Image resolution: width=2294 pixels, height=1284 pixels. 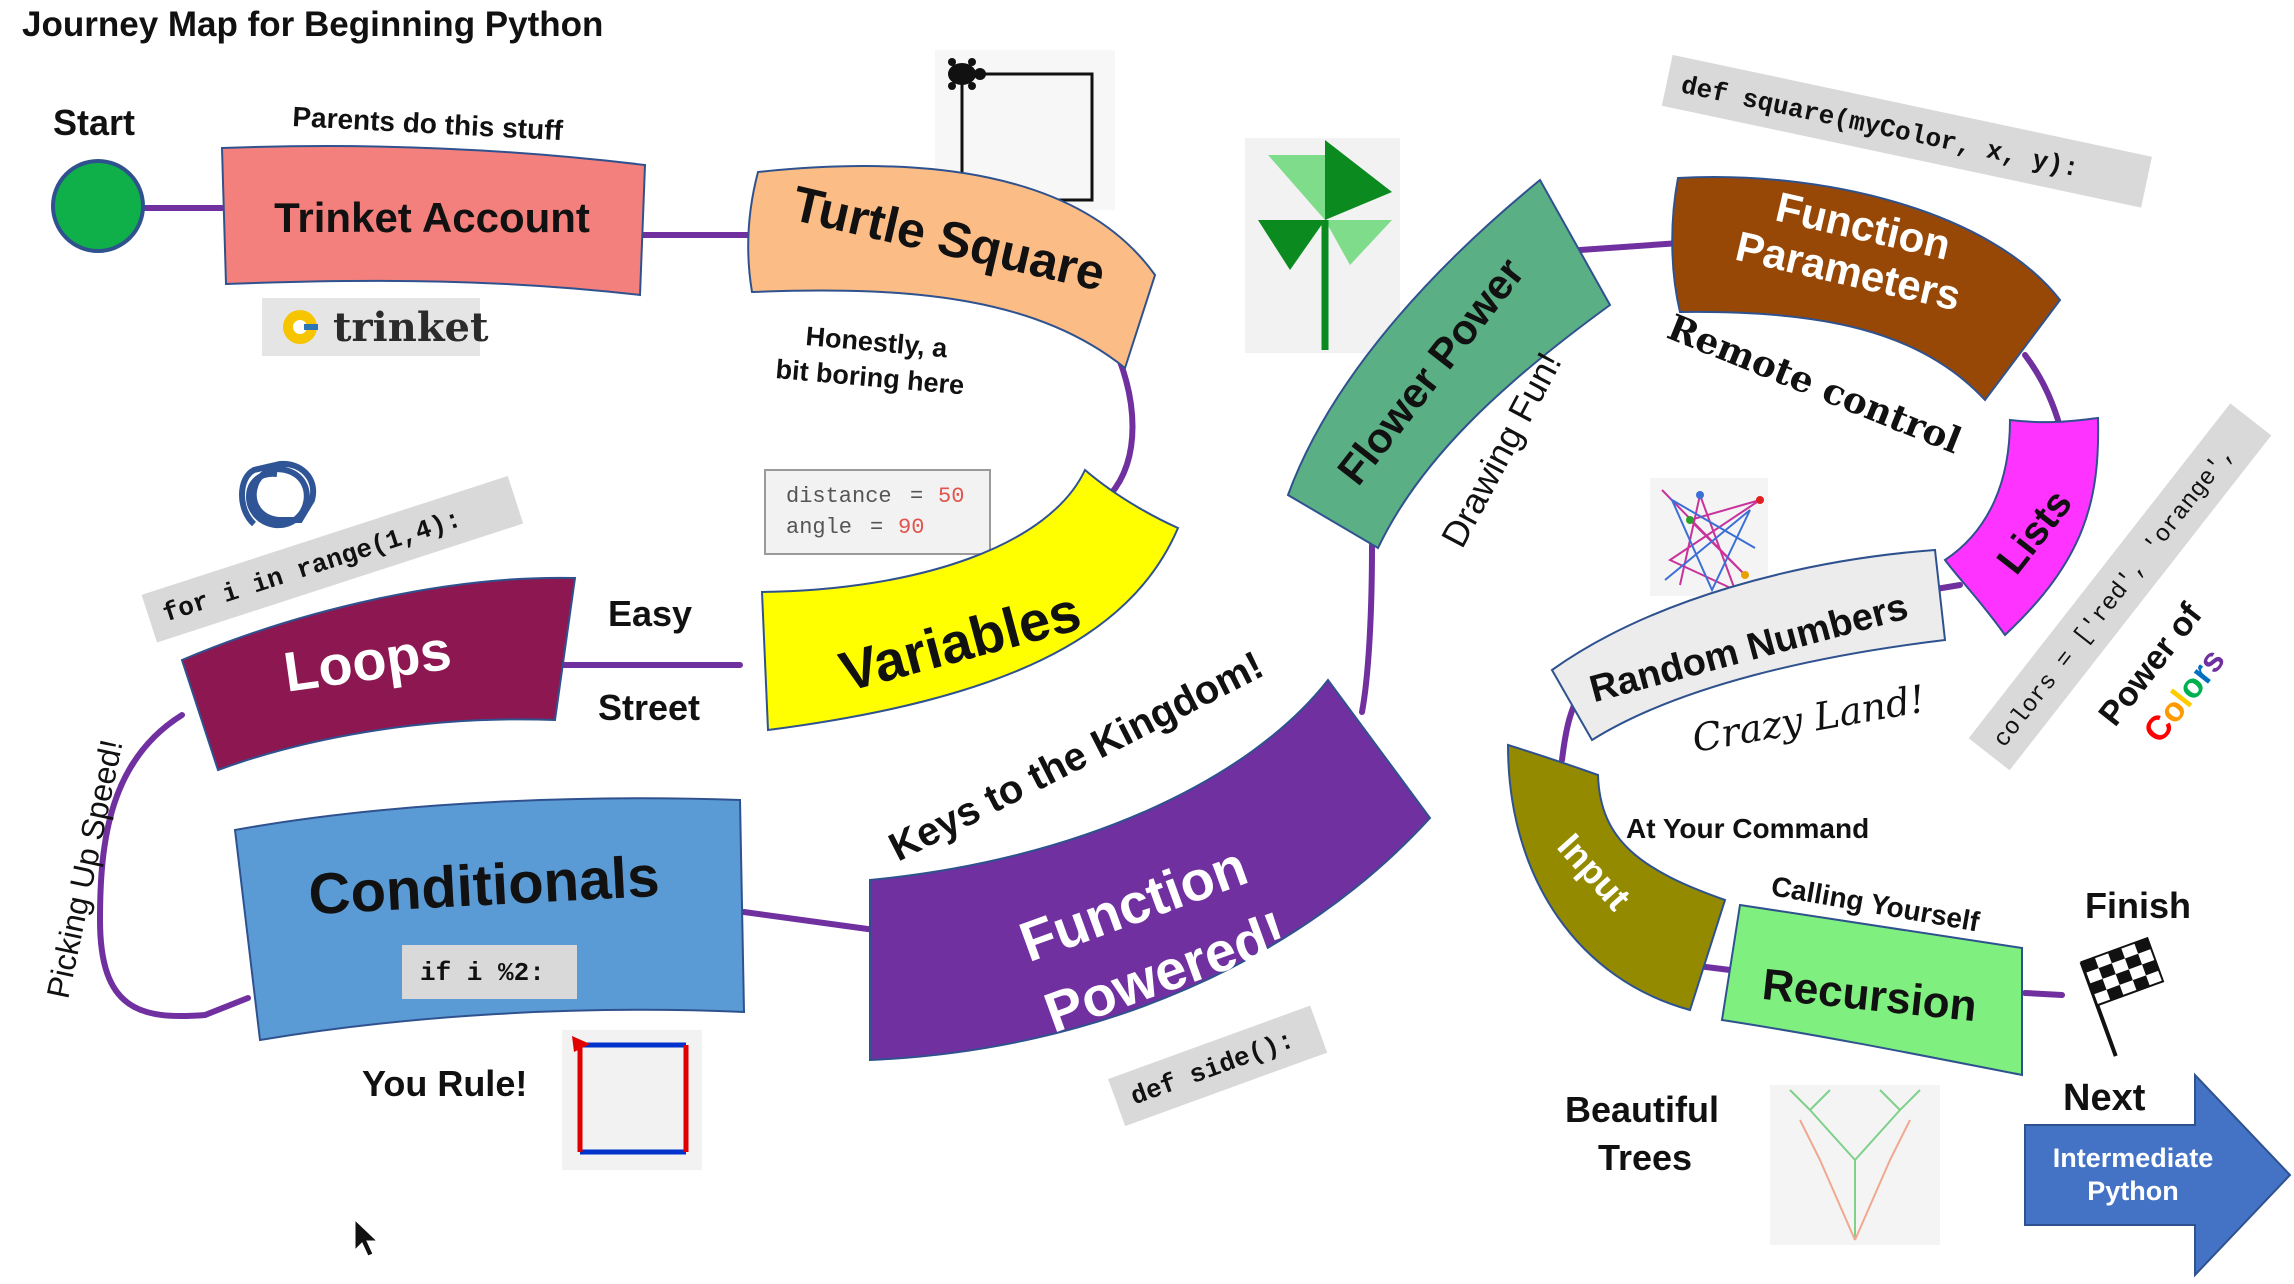 What do you see at coordinates (2122, 996) in the screenshot?
I see `checkered-flag-icon` at bounding box center [2122, 996].